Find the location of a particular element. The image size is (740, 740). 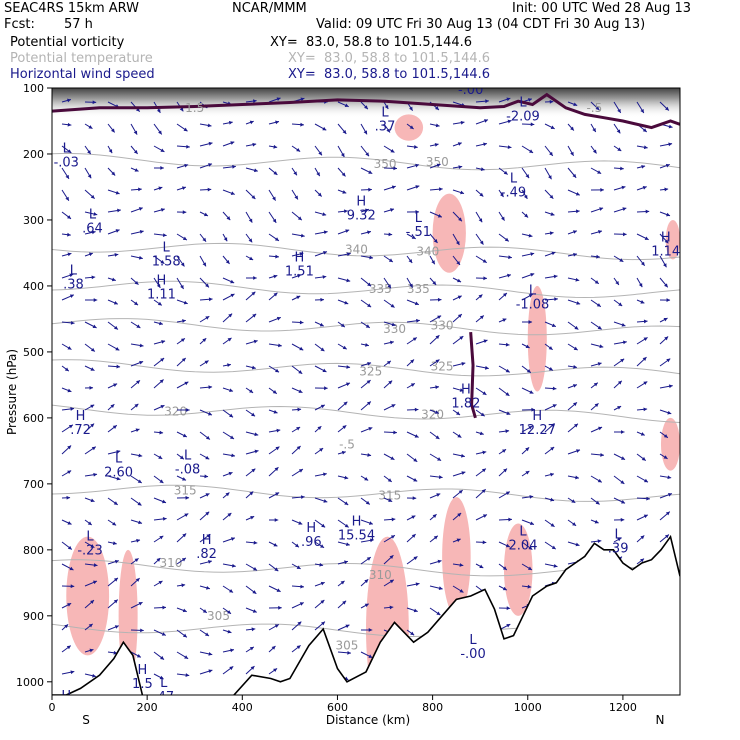

y-tick-label: 300 is located at coordinates (33, 220).